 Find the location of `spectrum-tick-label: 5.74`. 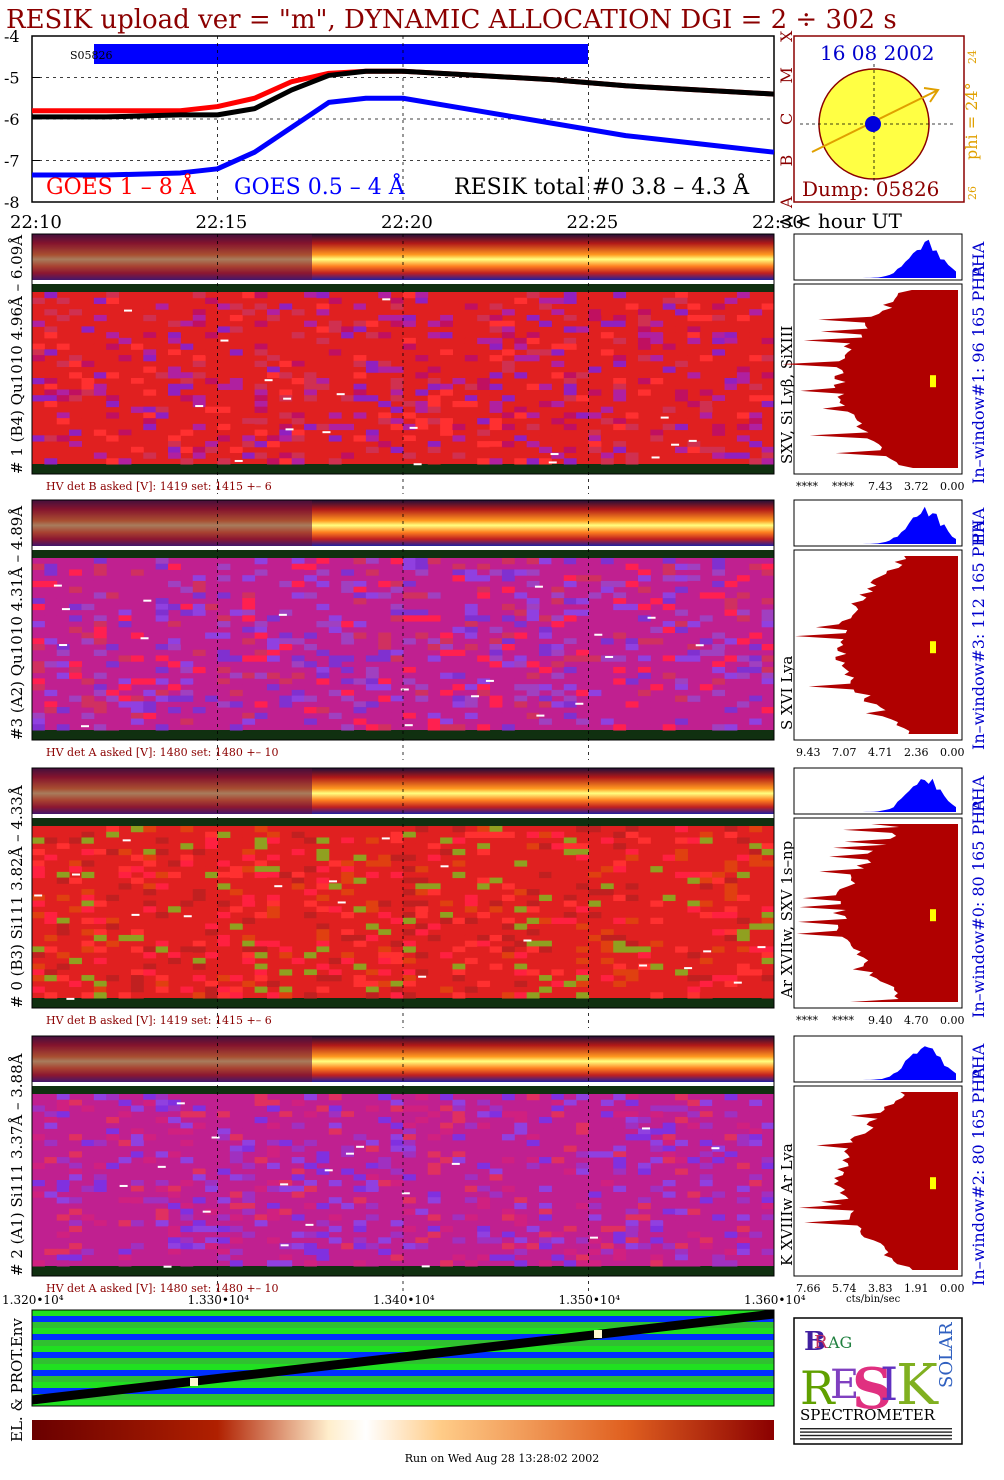

spectrum-tick-label: 5.74 is located at coordinates (844, 1288).